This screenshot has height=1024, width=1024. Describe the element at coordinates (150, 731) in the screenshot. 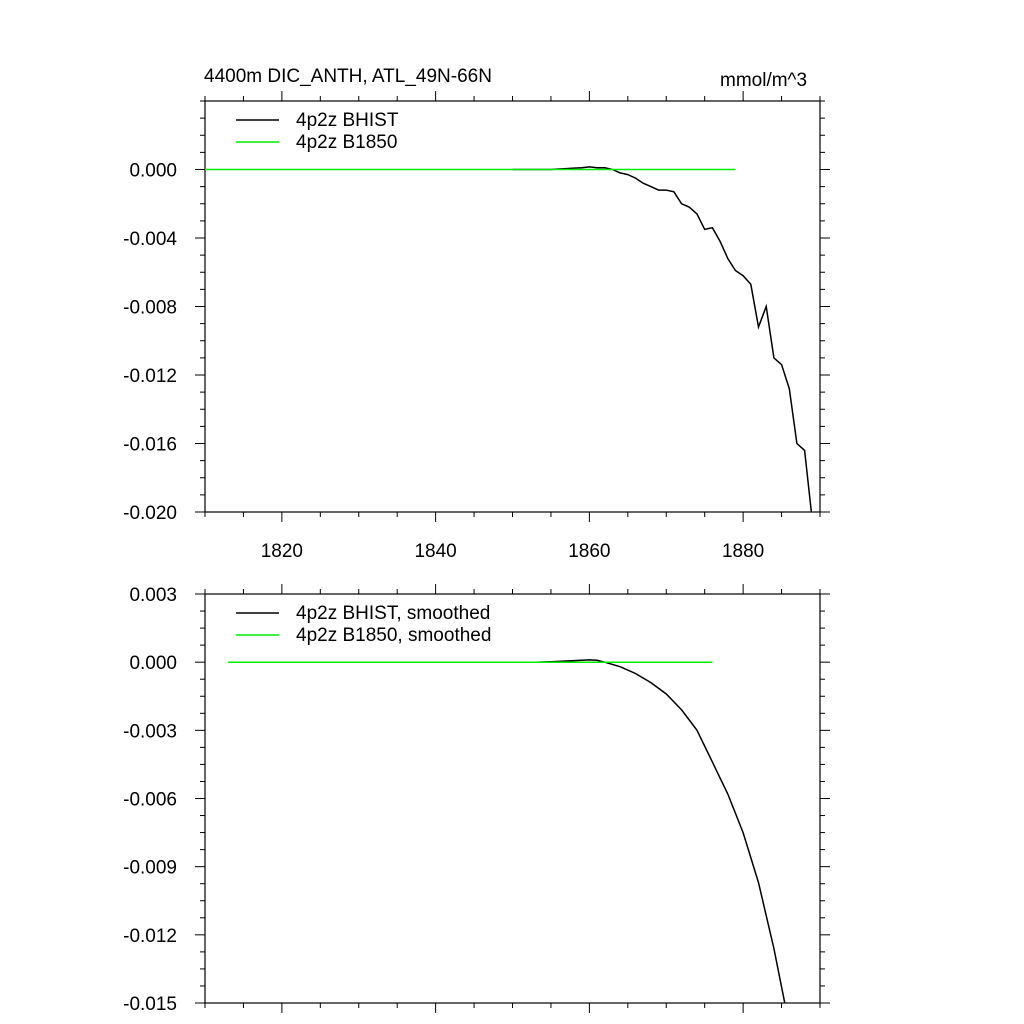

I see `y-tick-label: -0.003` at that location.